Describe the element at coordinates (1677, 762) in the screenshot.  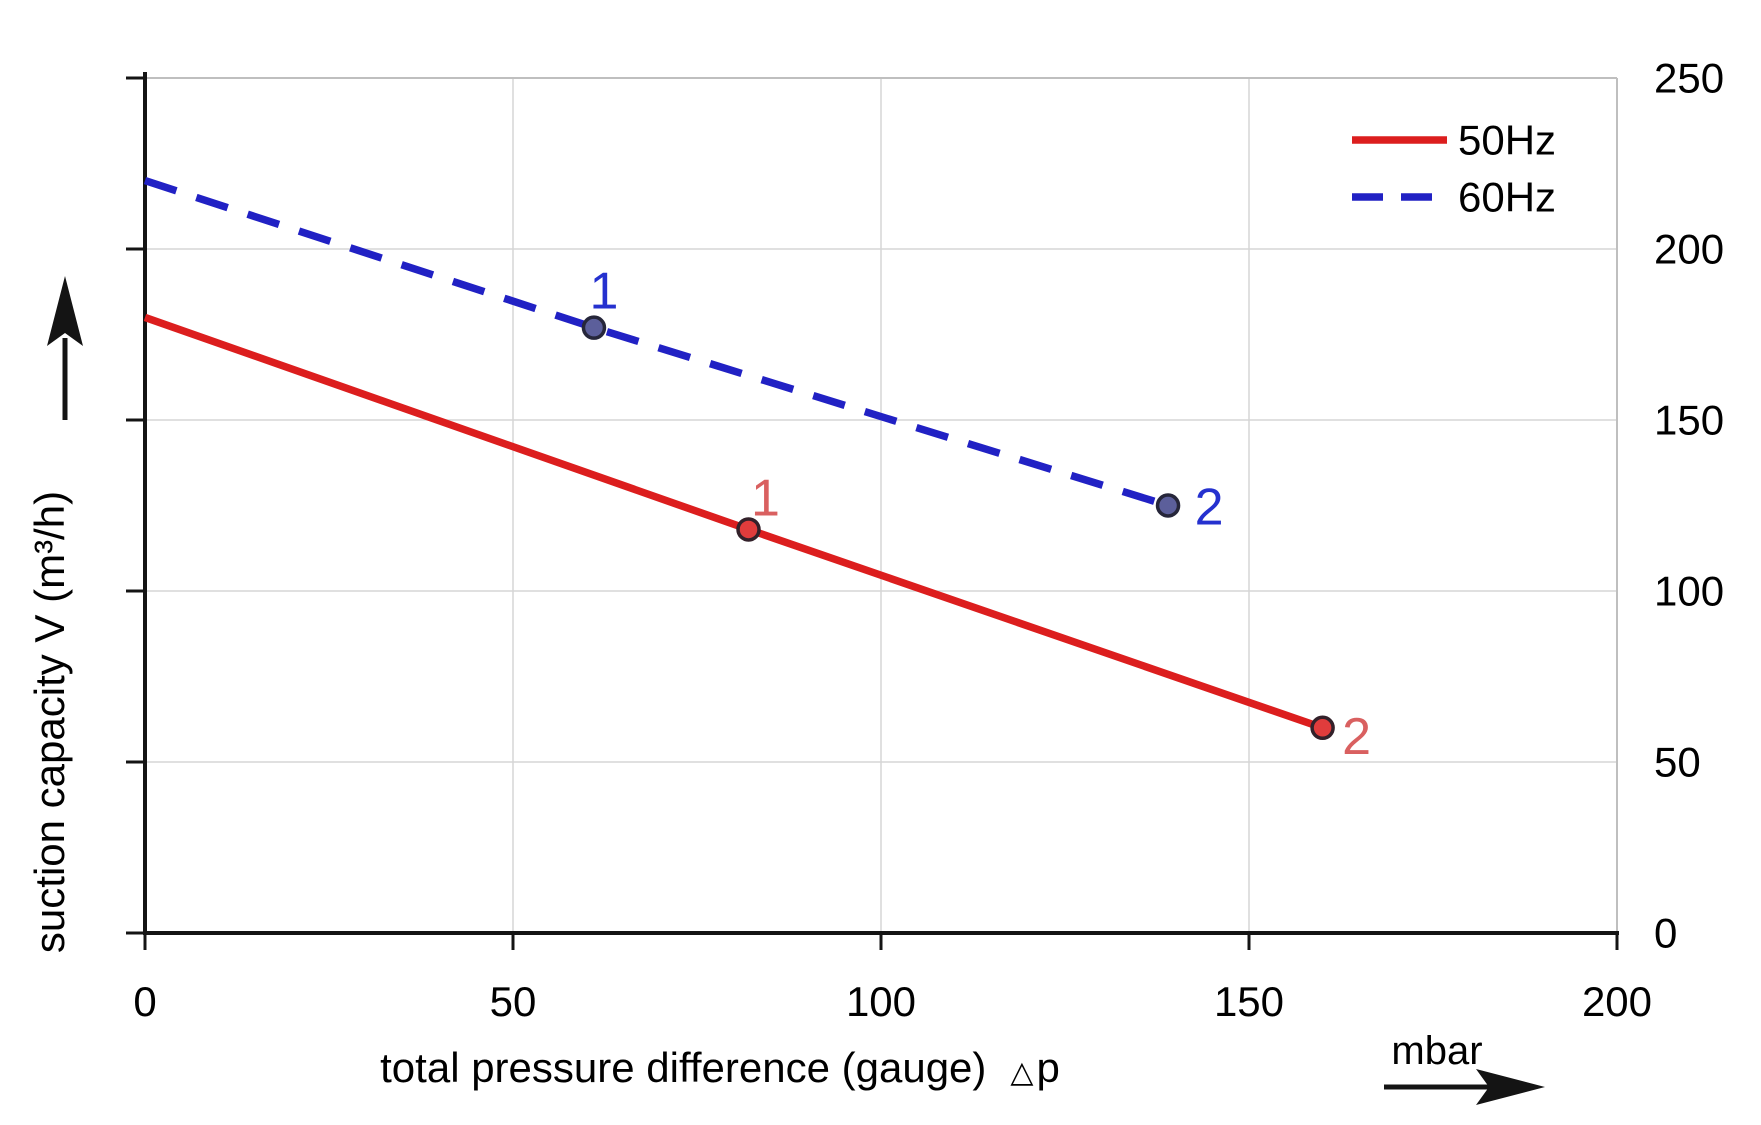
I see `y-tick-label: 50` at that location.